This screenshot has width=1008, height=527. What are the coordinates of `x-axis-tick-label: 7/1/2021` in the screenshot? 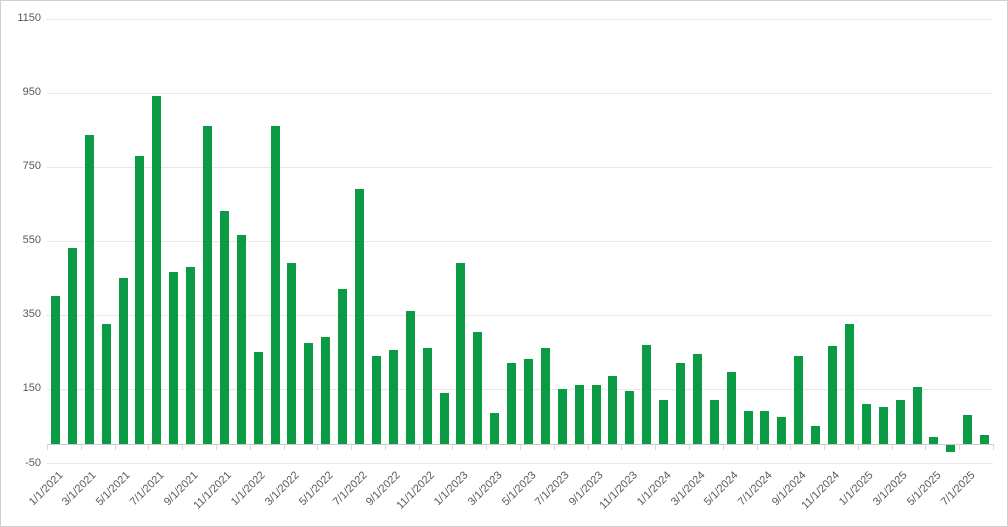 It's located at (147, 489).